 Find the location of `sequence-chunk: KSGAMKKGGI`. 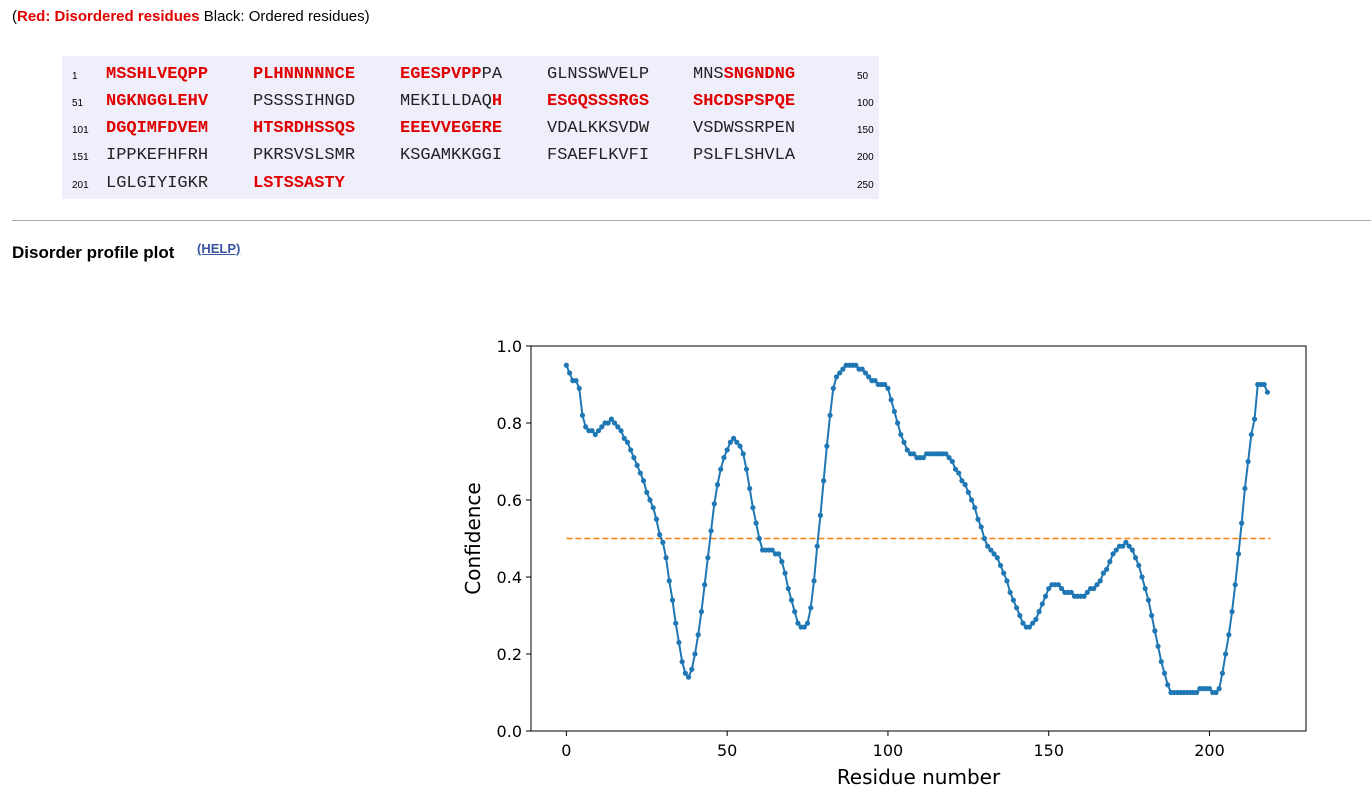

sequence-chunk: KSGAMKKGGI is located at coordinates (451, 155).